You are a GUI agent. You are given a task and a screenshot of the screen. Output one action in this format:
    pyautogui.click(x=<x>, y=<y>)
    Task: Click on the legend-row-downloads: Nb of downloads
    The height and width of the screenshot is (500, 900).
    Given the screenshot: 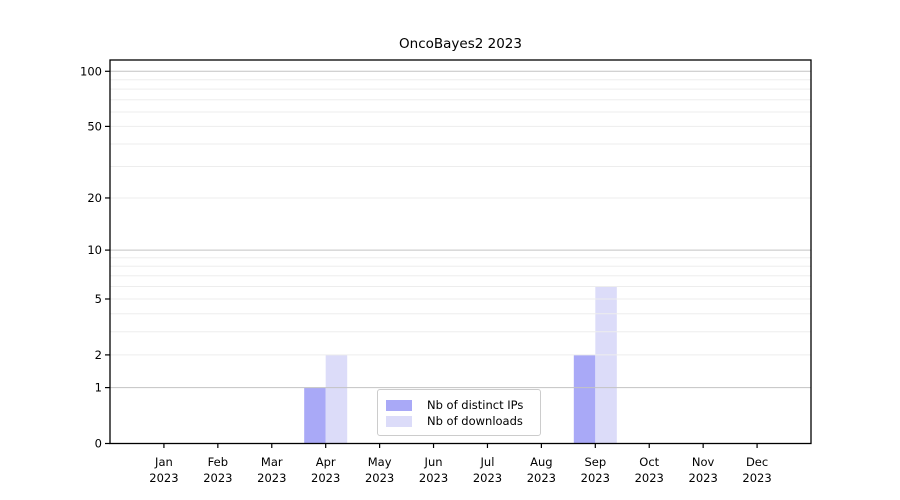 What is the action you would take?
    pyautogui.click(x=458, y=421)
    